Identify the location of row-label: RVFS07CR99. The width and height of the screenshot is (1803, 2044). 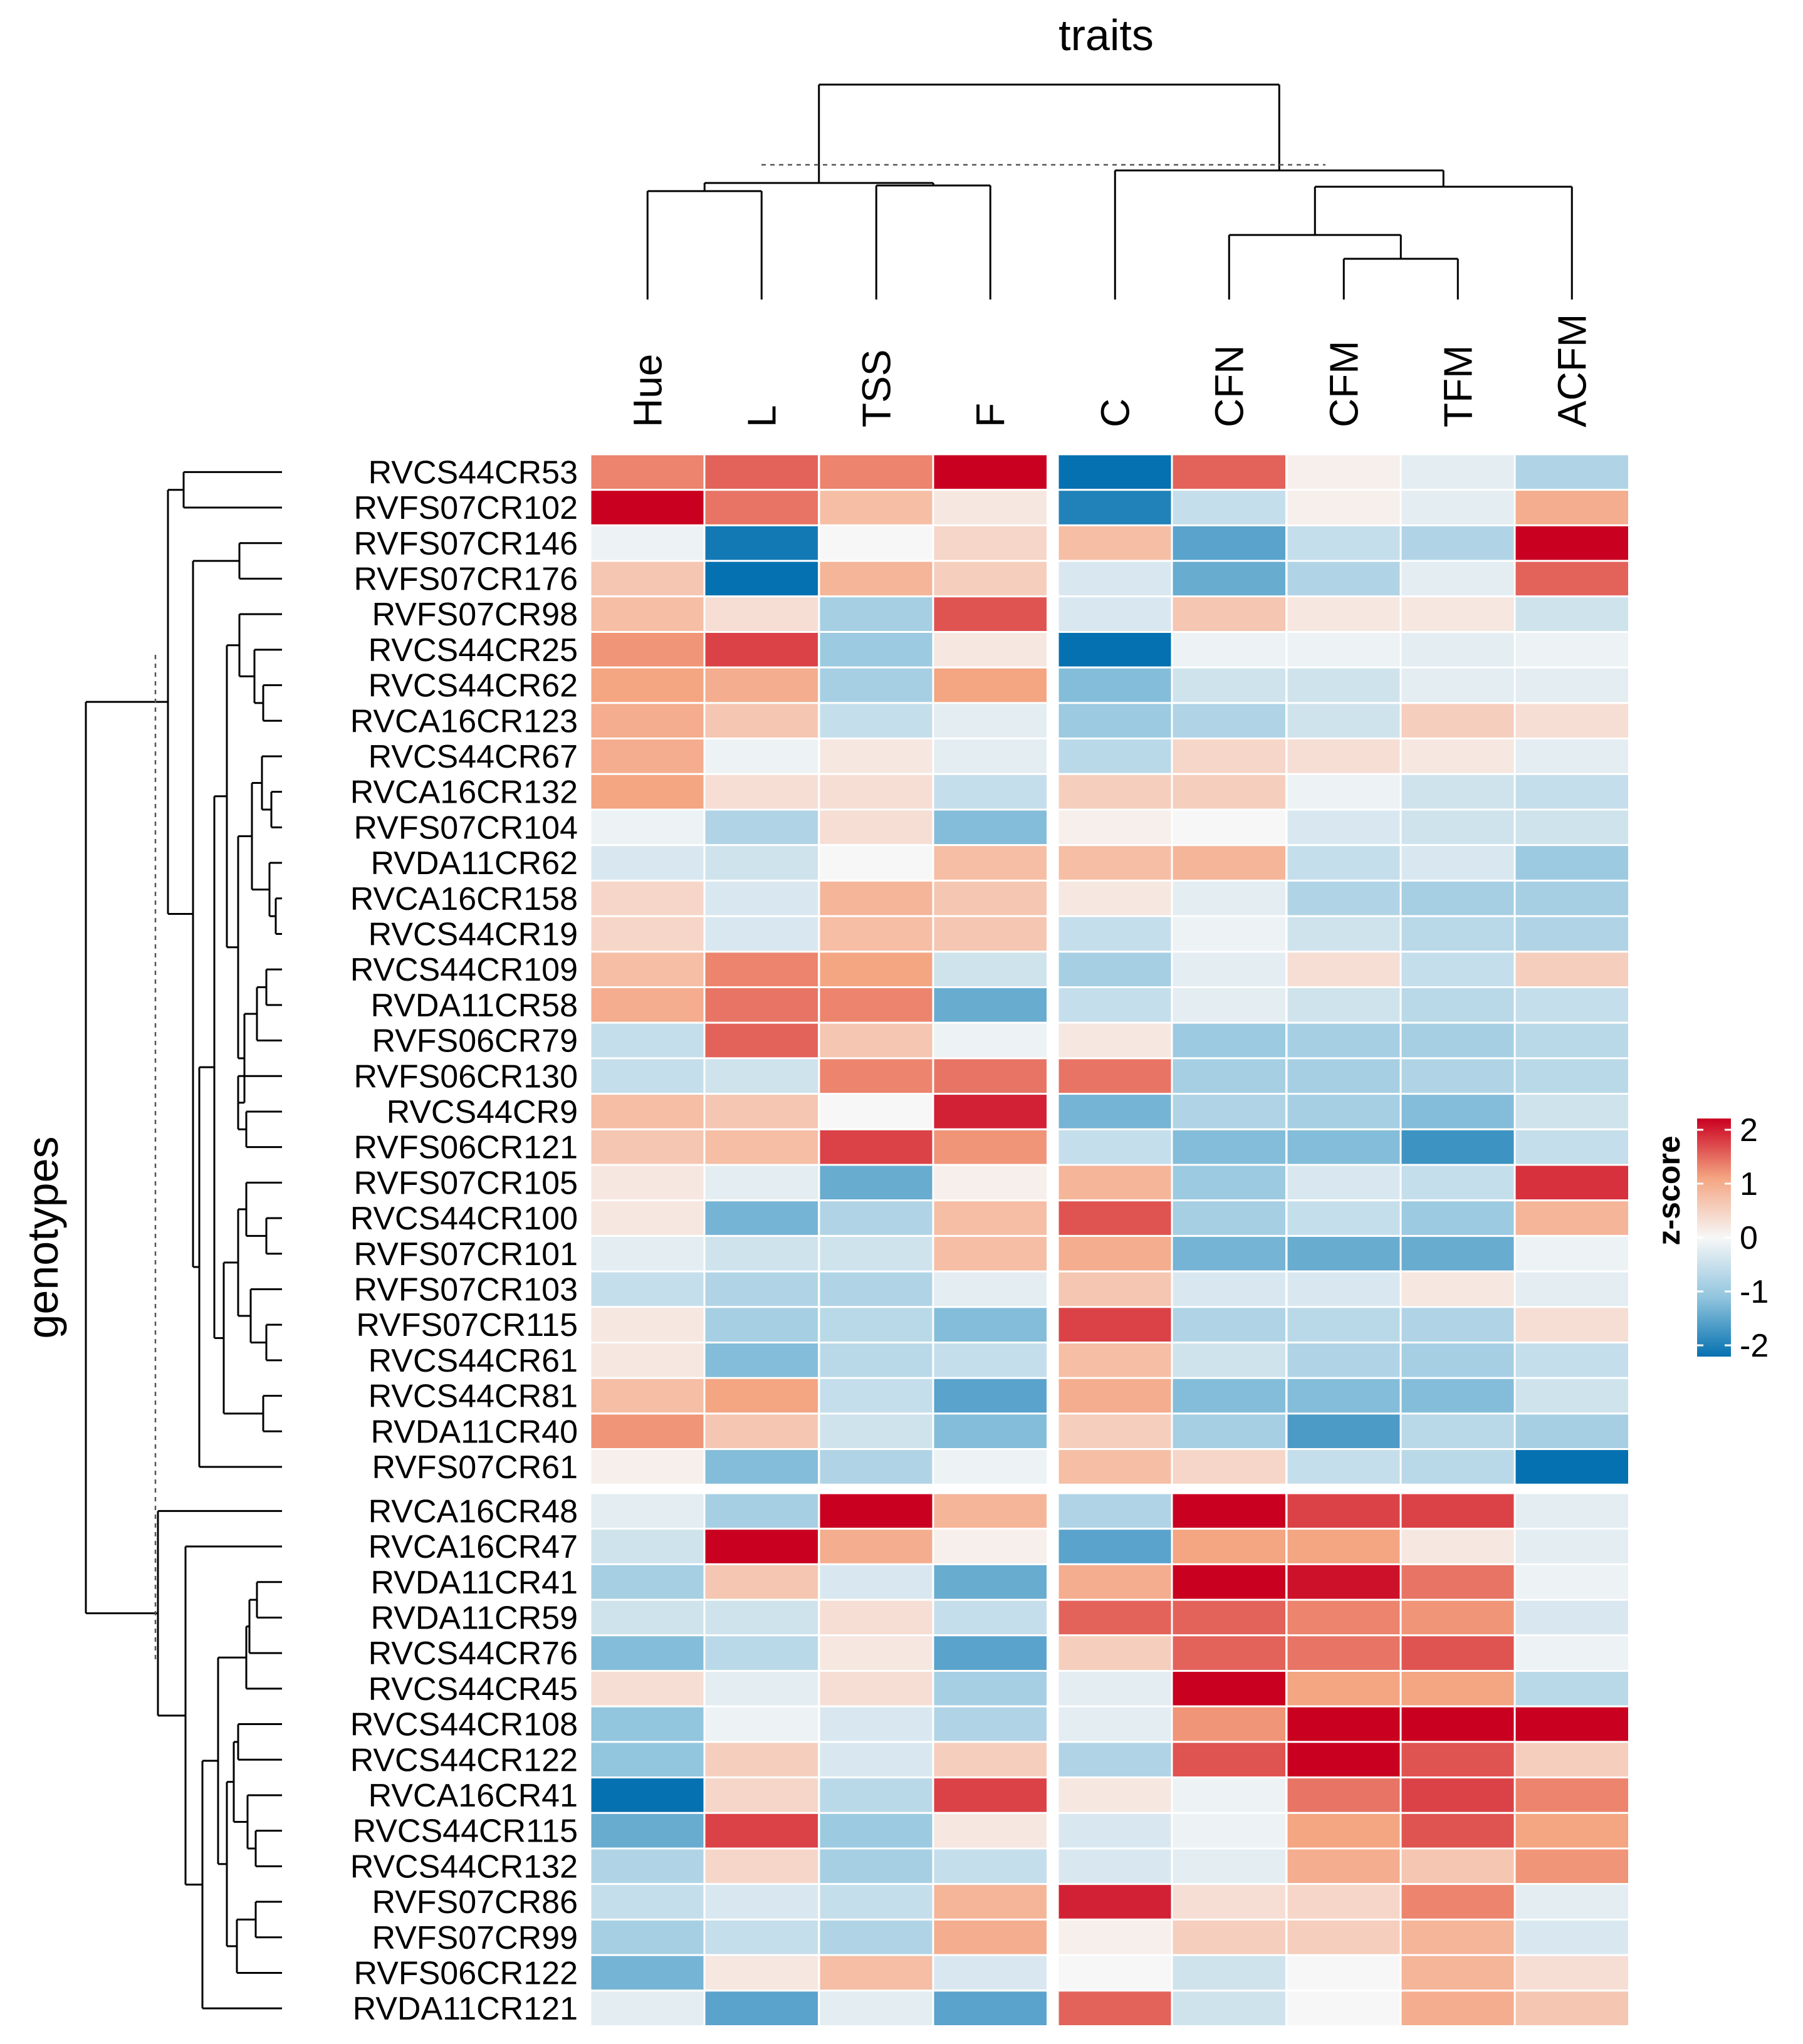
(475, 1938).